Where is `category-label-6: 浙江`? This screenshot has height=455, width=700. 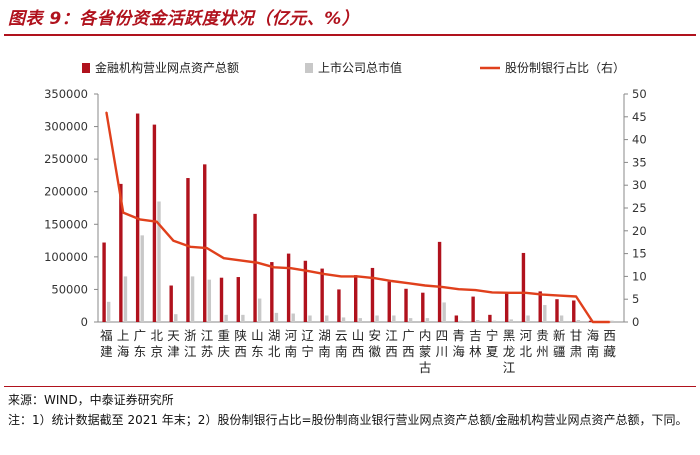
category-label-6: 浙江 is located at coordinates (190, 343).